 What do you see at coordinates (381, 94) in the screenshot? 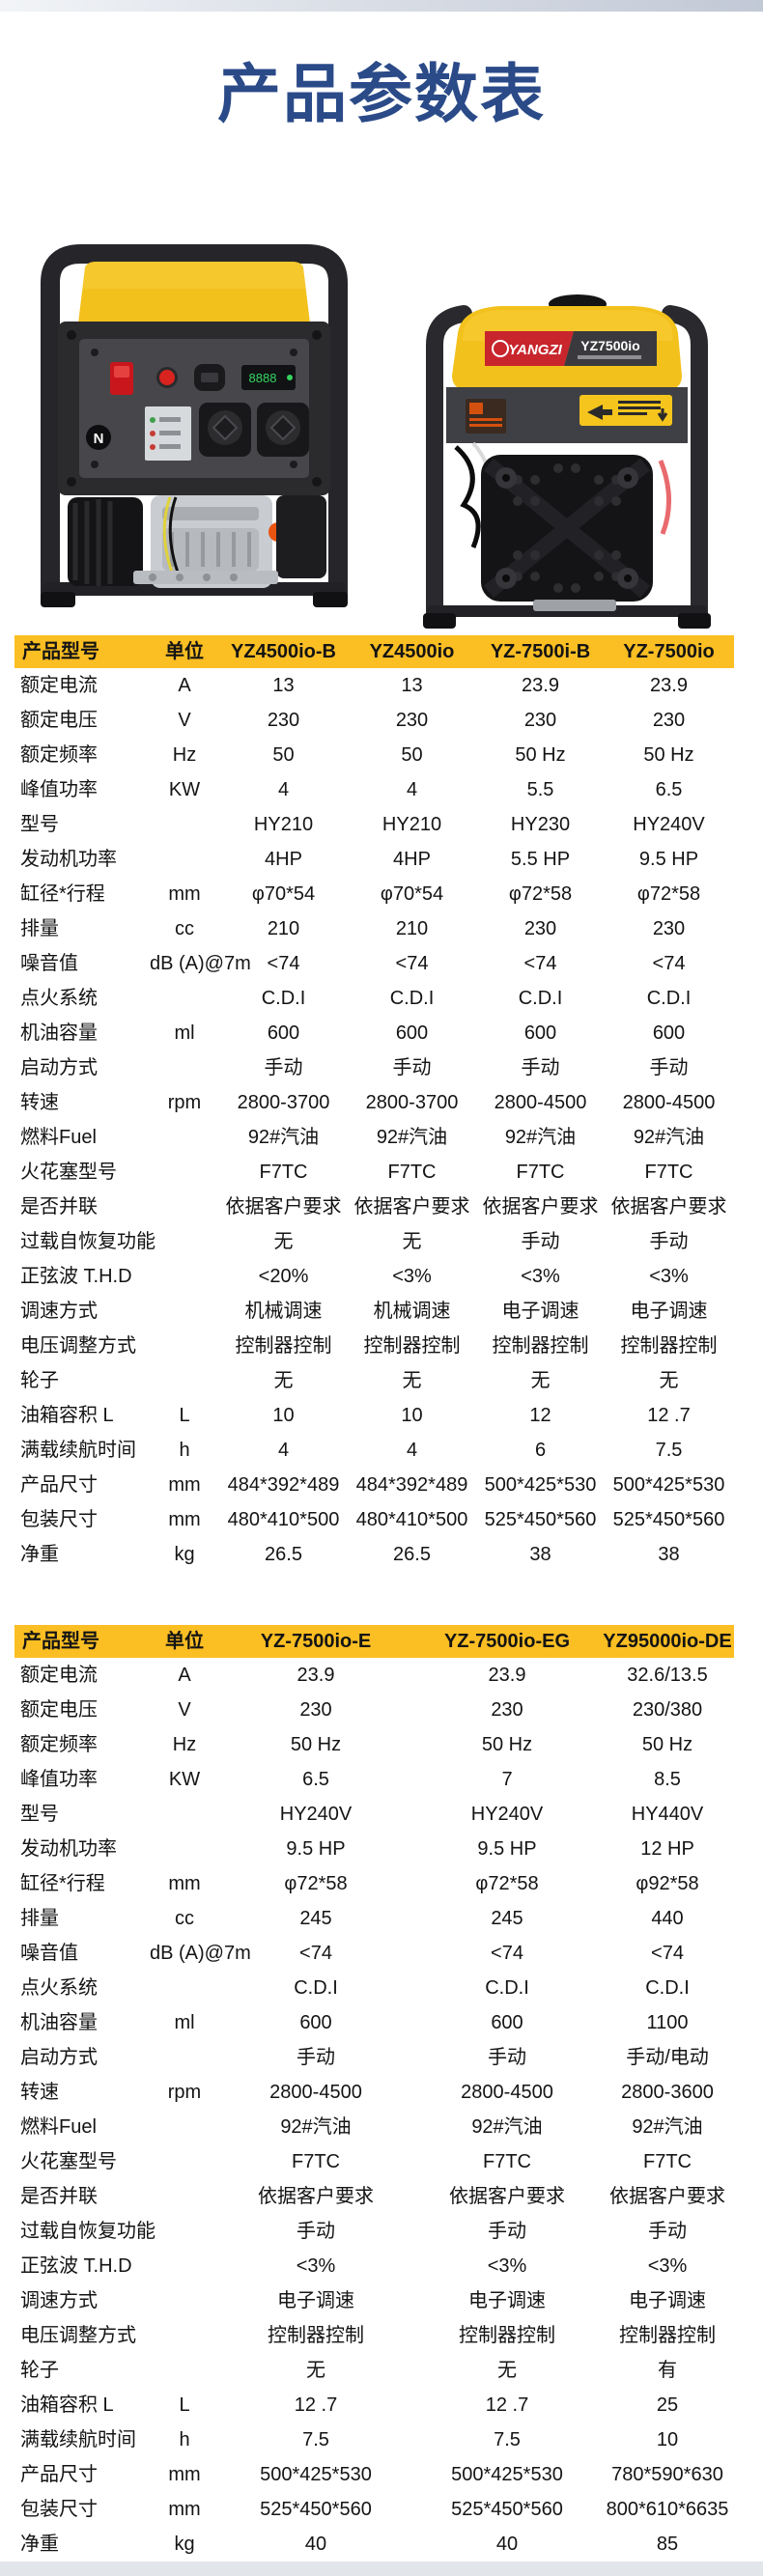
I see `page-title: 产品参数表` at bounding box center [381, 94].